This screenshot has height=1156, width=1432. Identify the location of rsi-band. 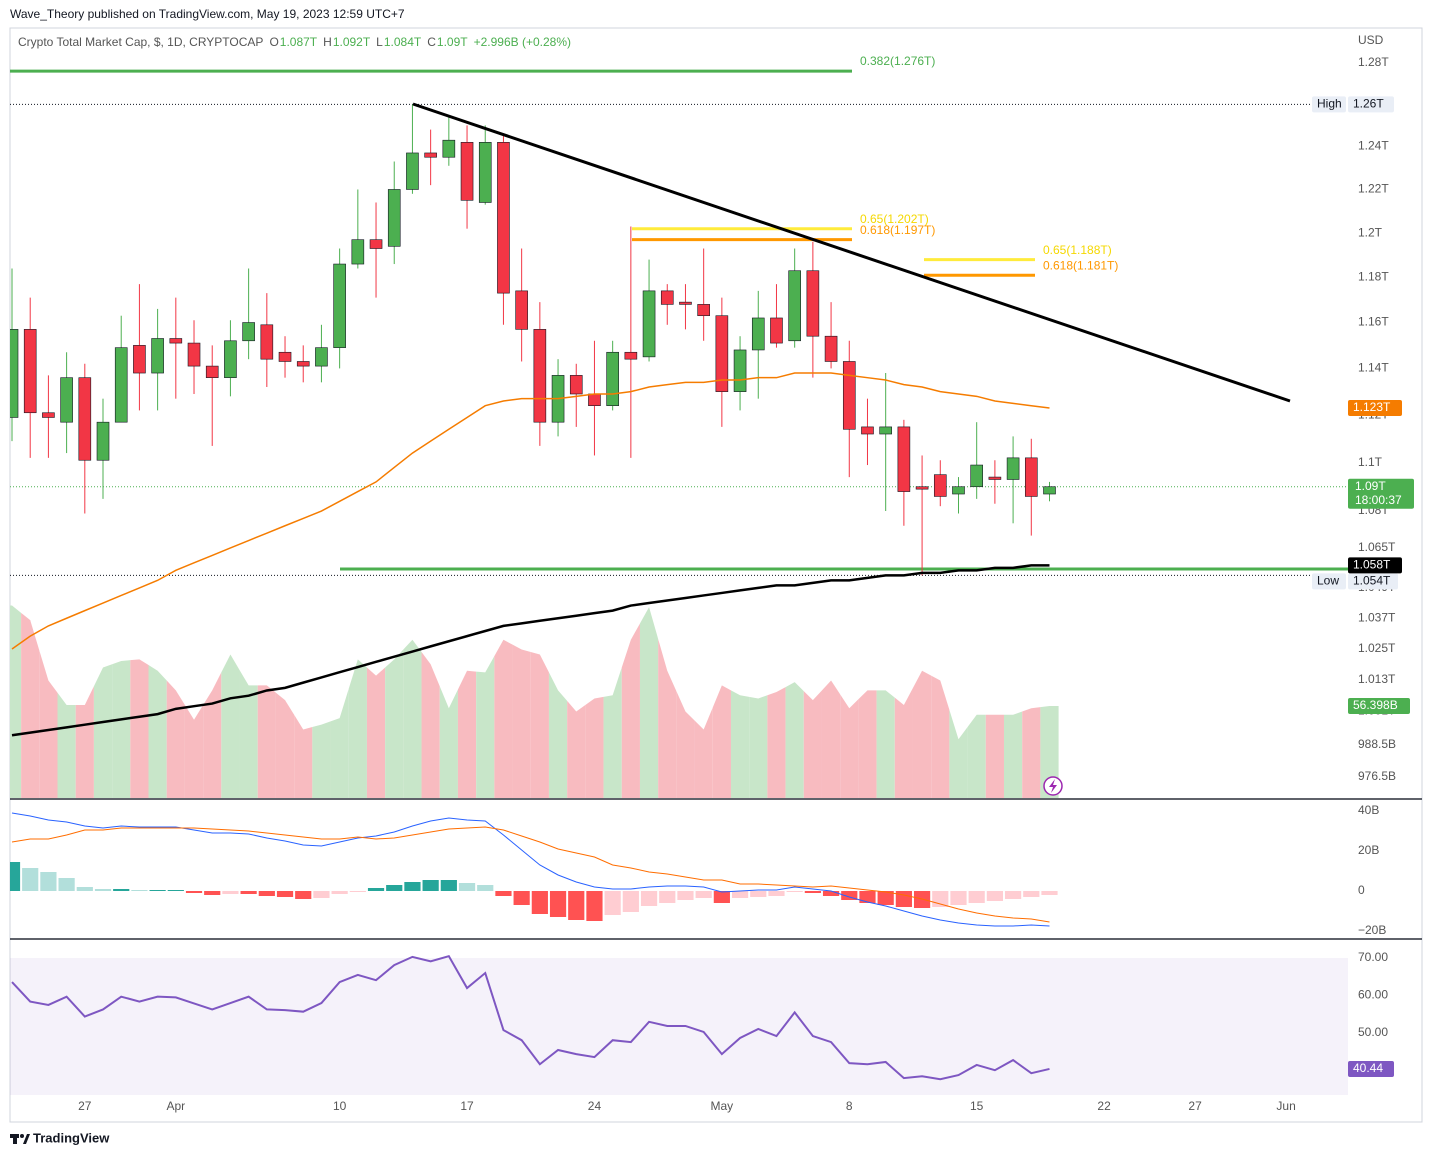
(679, 1026).